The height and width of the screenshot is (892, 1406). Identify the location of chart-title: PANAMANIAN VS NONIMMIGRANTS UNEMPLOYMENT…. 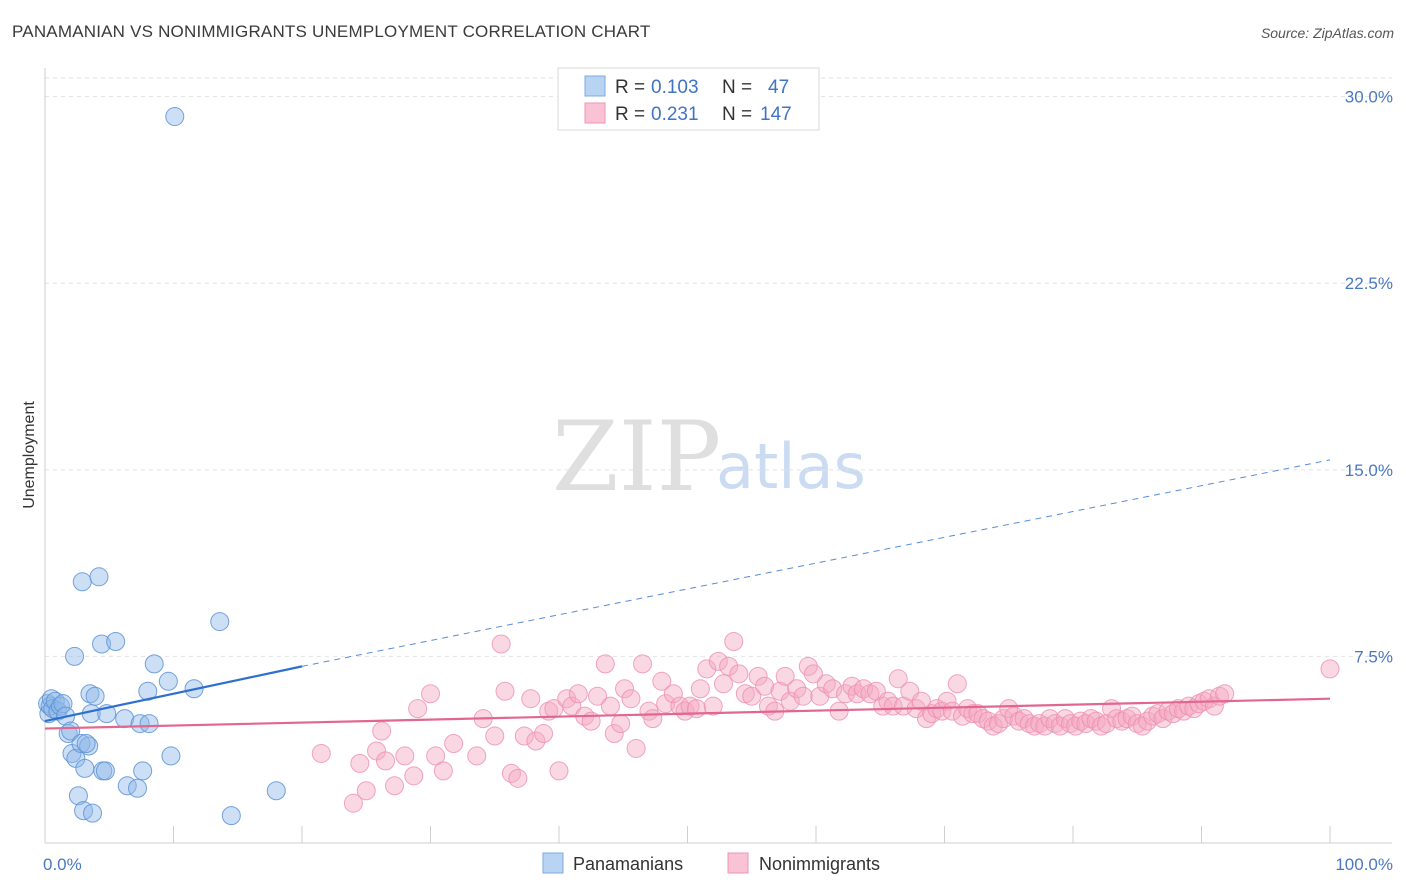
(331, 31).